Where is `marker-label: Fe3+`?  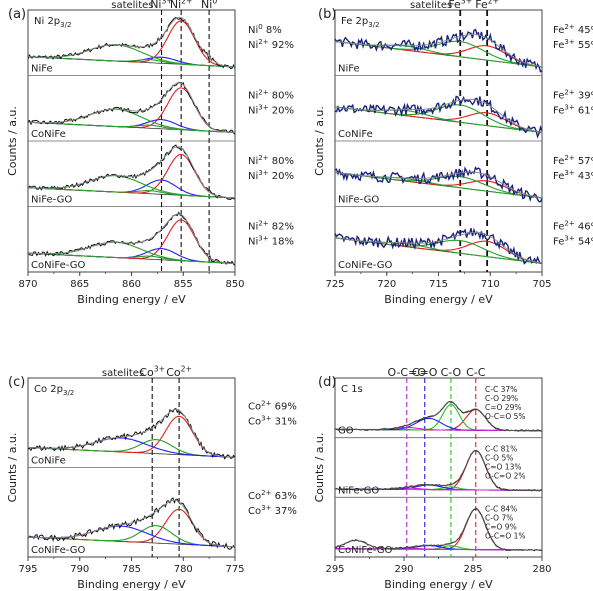
marker-label: Fe3+ is located at coordinates (460, 5).